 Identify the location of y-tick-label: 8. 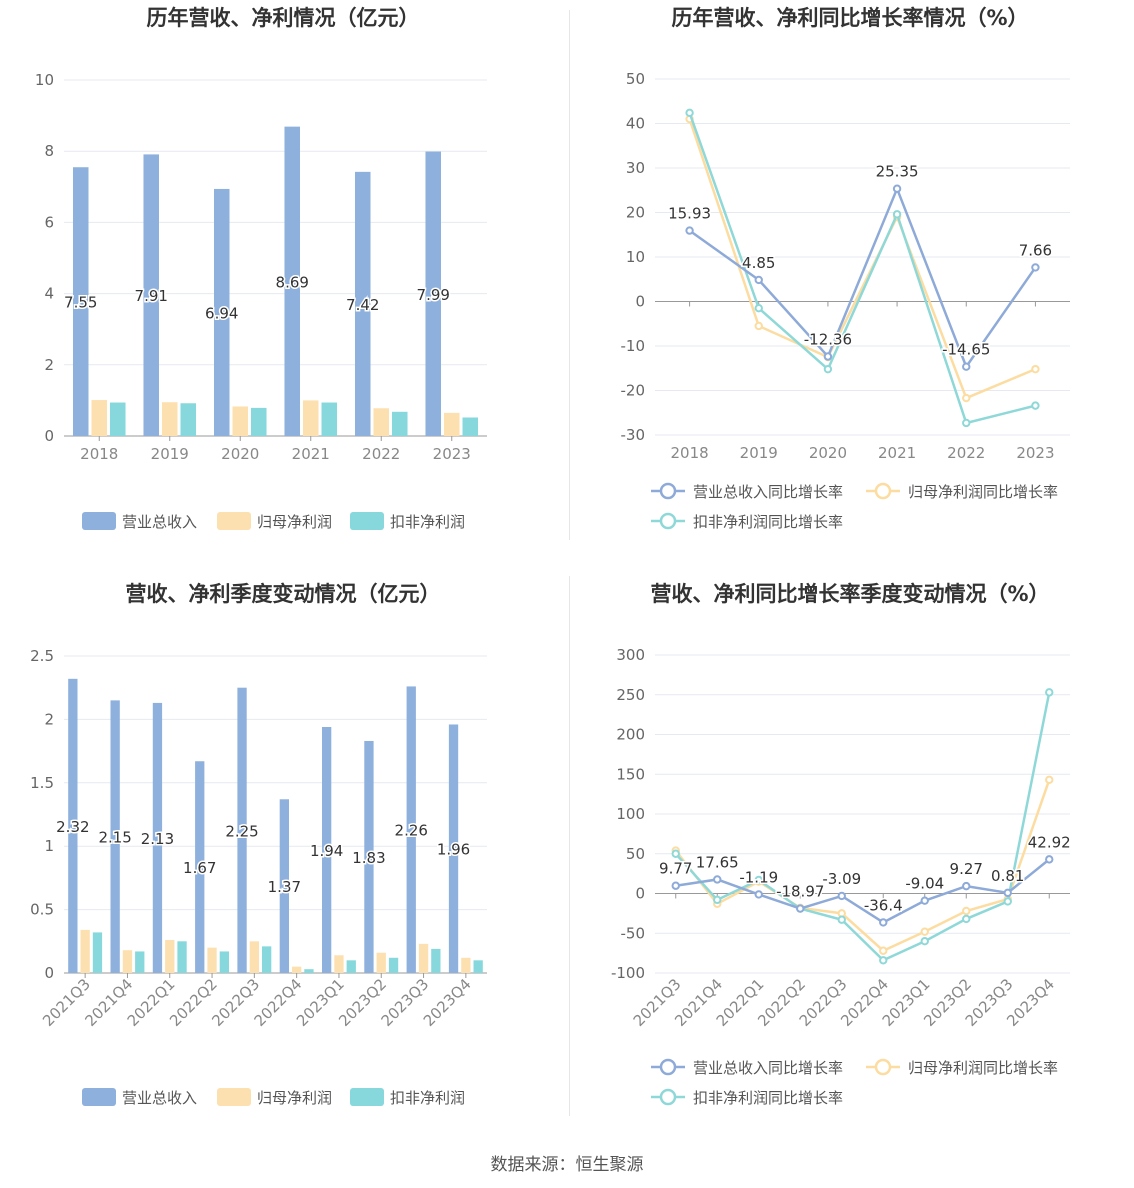
(49, 151).